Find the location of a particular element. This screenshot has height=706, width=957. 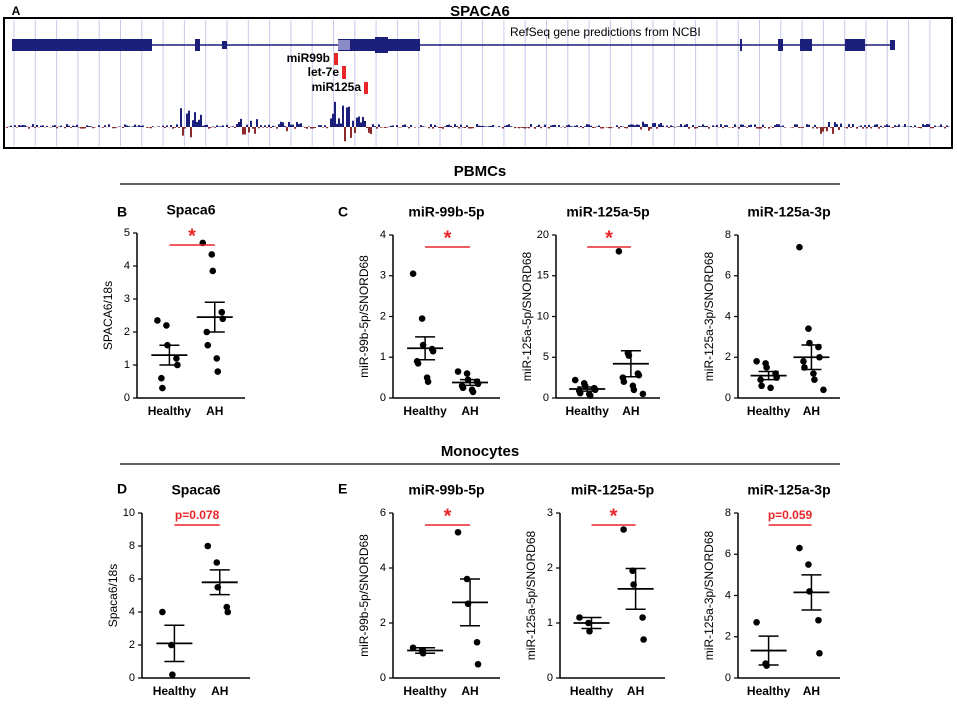

significance-label: * is located at coordinates (448, 238).